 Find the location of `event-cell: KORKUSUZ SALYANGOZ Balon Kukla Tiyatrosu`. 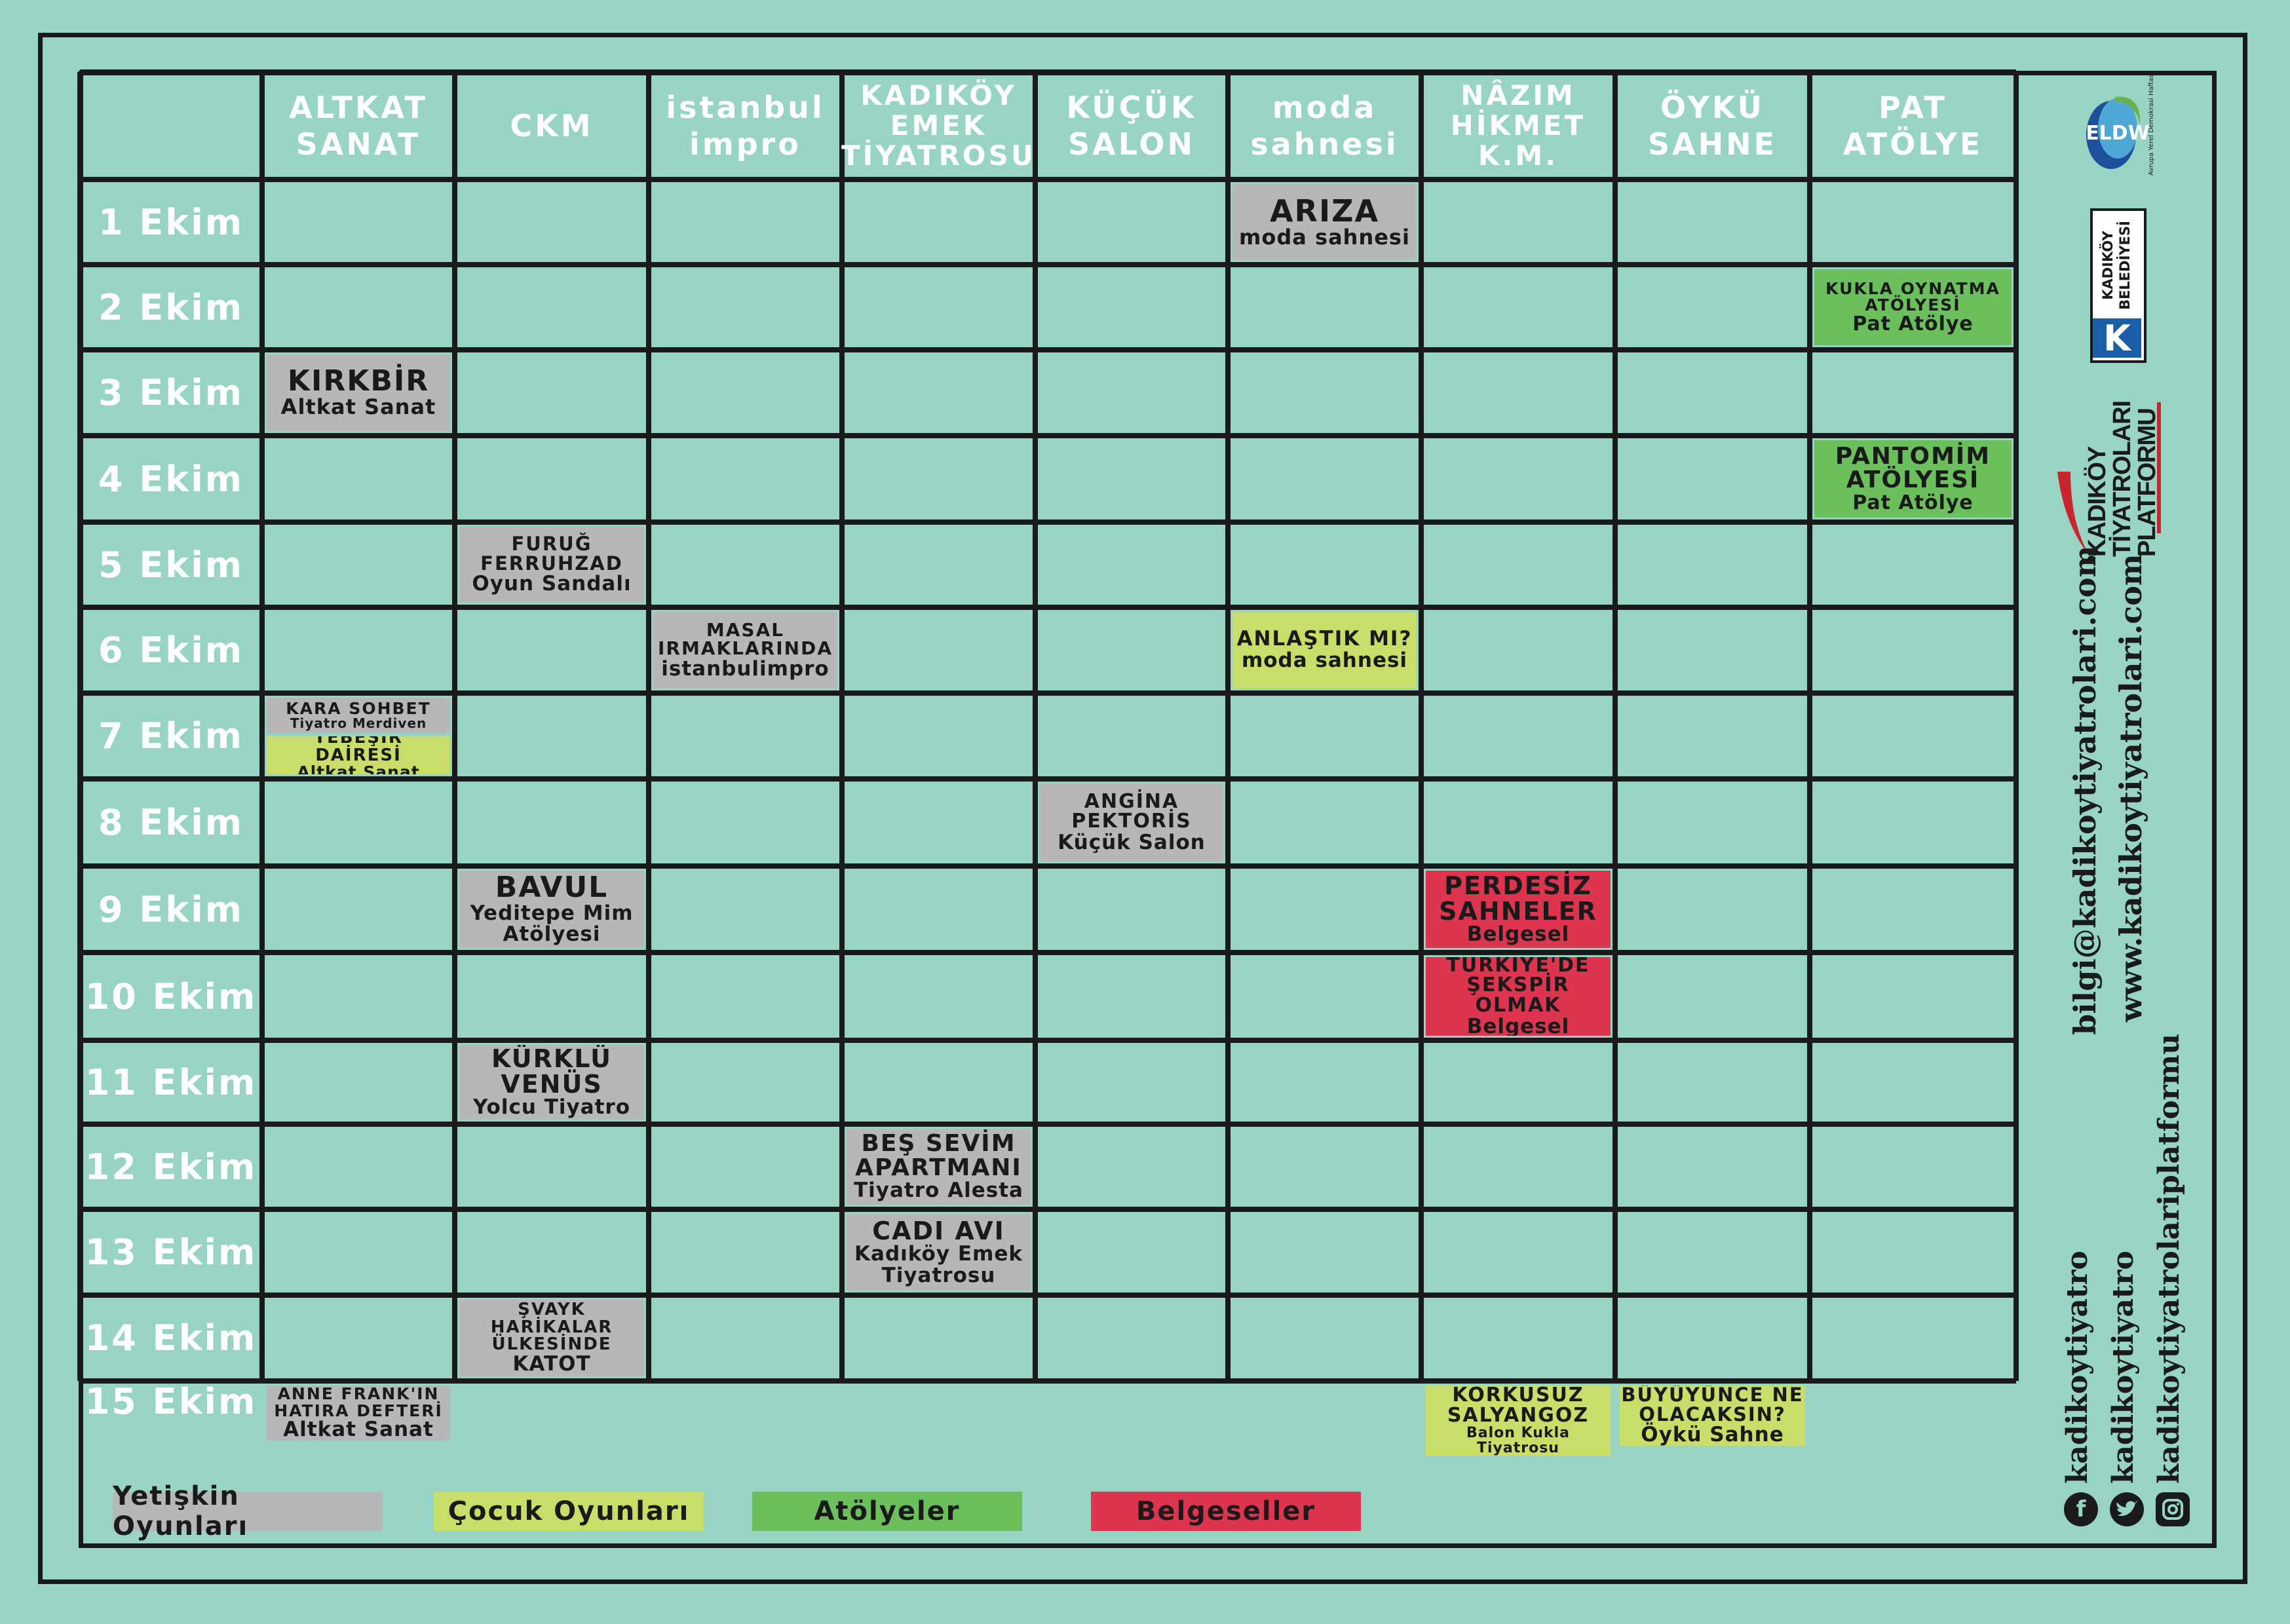

event-cell: KORKUSUZ SALYANGOZ Balon Kukla Tiyatrosu is located at coordinates (1518, 1421).